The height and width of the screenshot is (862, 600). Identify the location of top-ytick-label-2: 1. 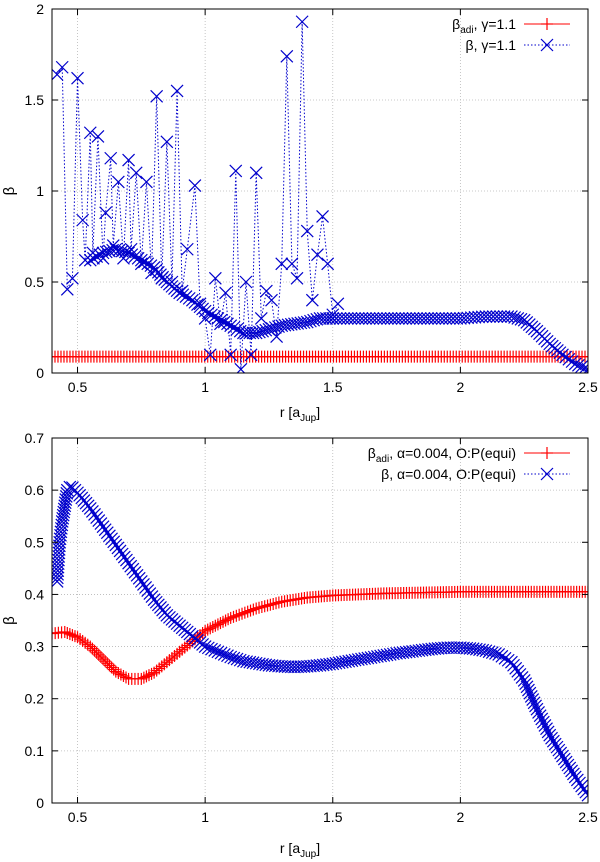
(40, 191).